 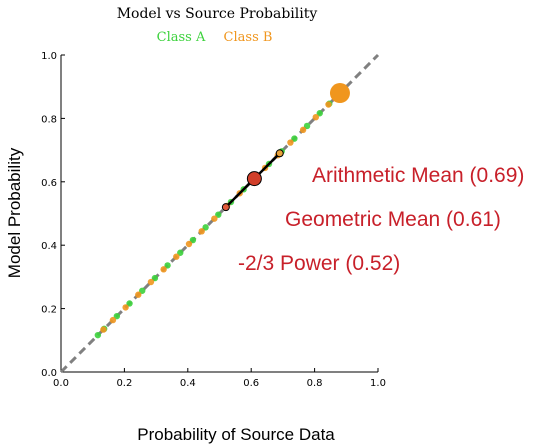 I want to click on mean-layer, so click(x=252, y=180).